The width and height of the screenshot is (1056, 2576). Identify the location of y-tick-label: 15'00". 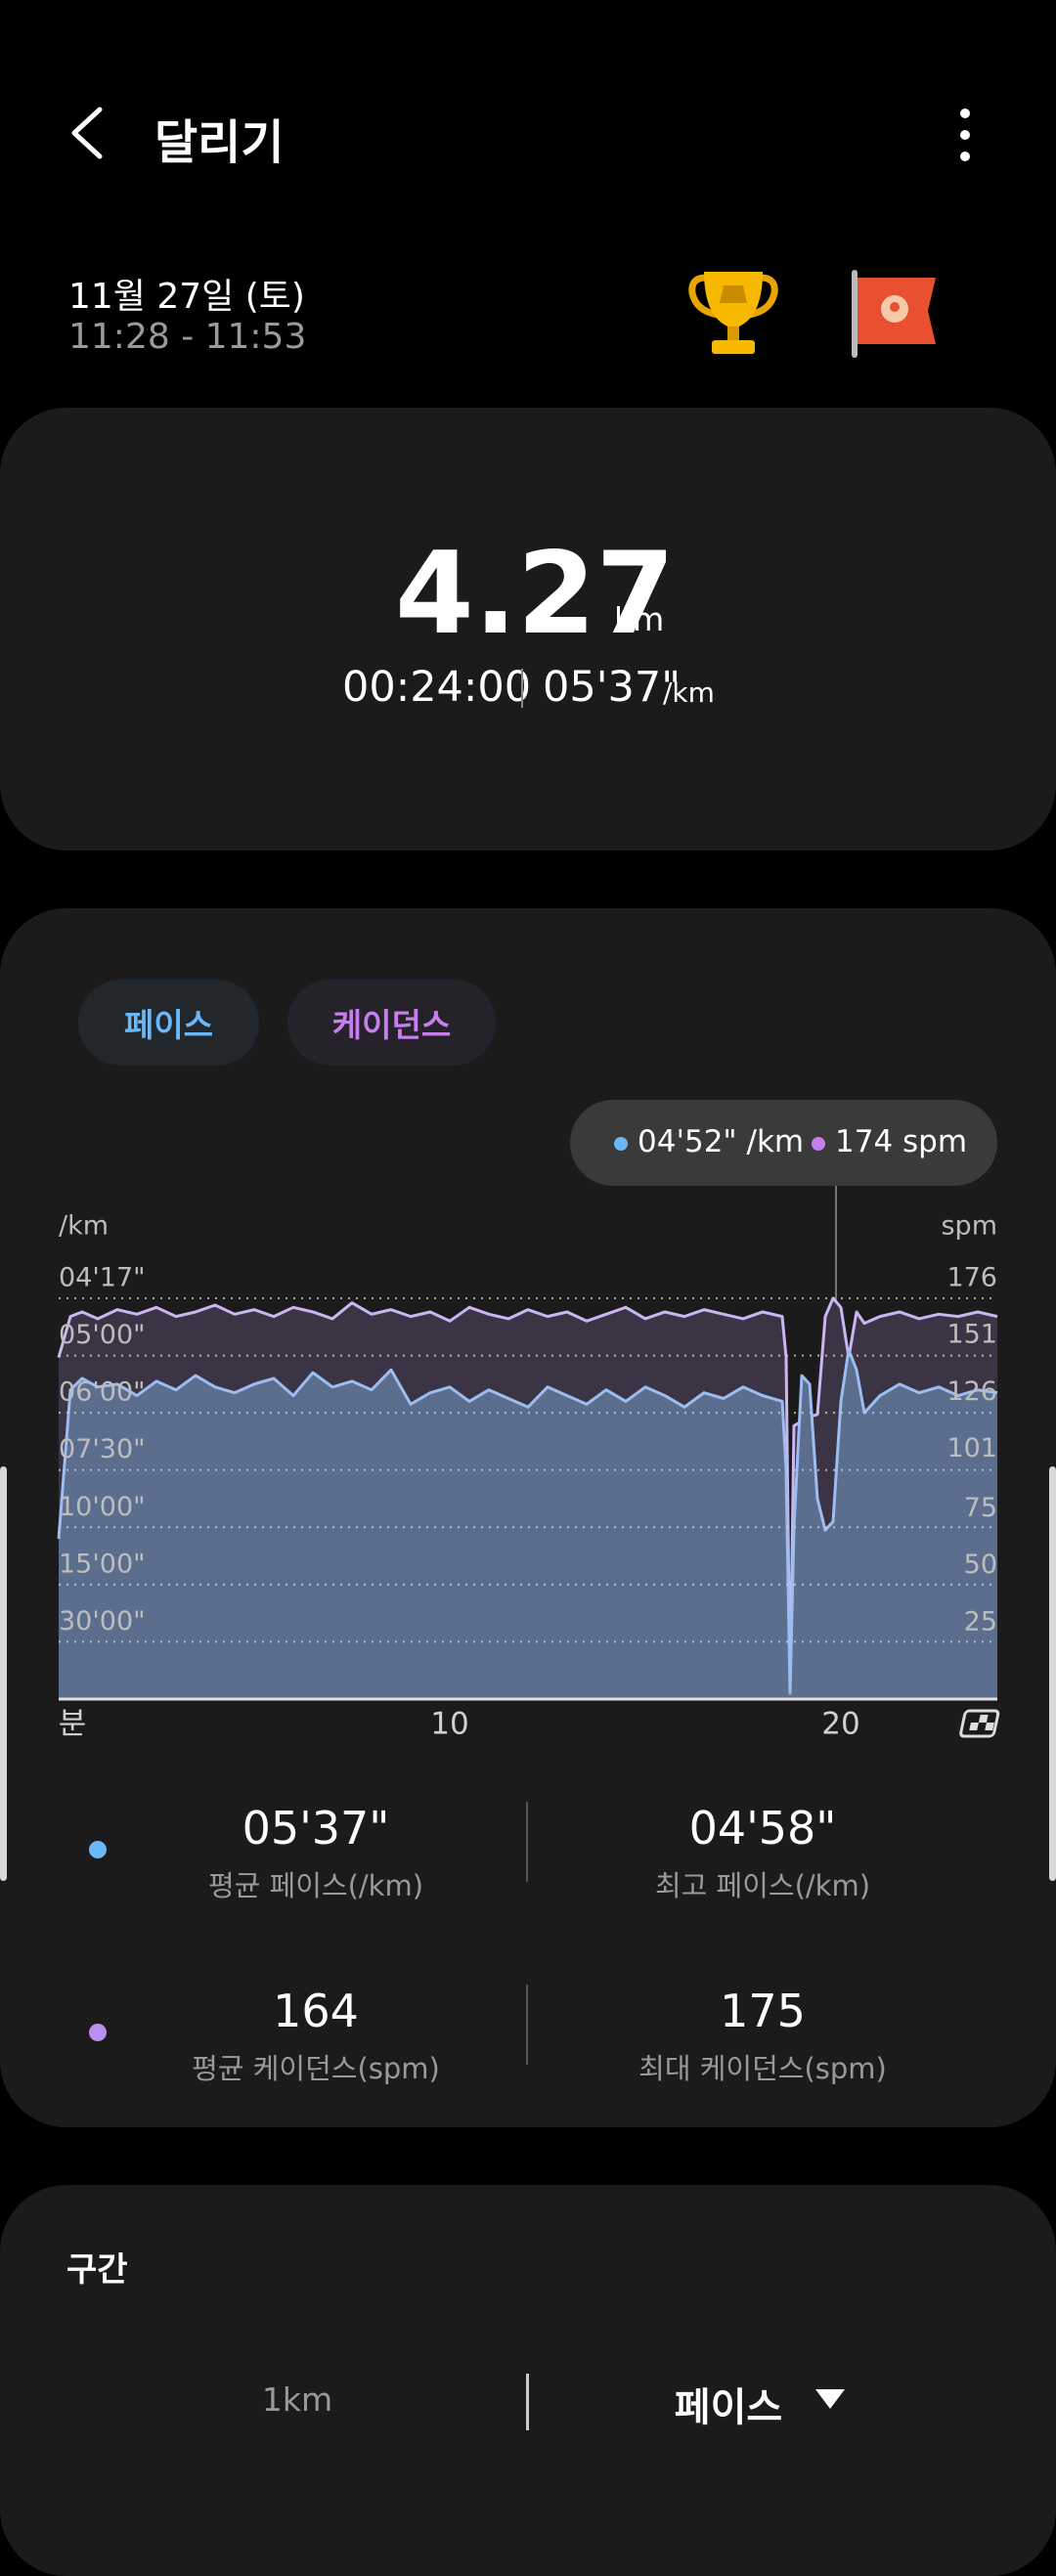
(102, 1564).